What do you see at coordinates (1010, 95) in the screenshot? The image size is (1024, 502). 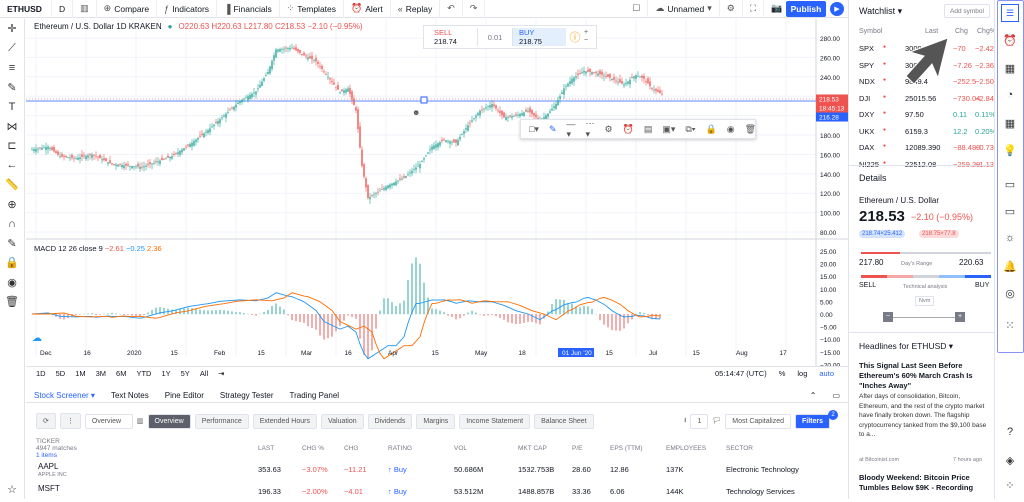 I see `hotlist-icon: ◔` at bounding box center [1010, 95].